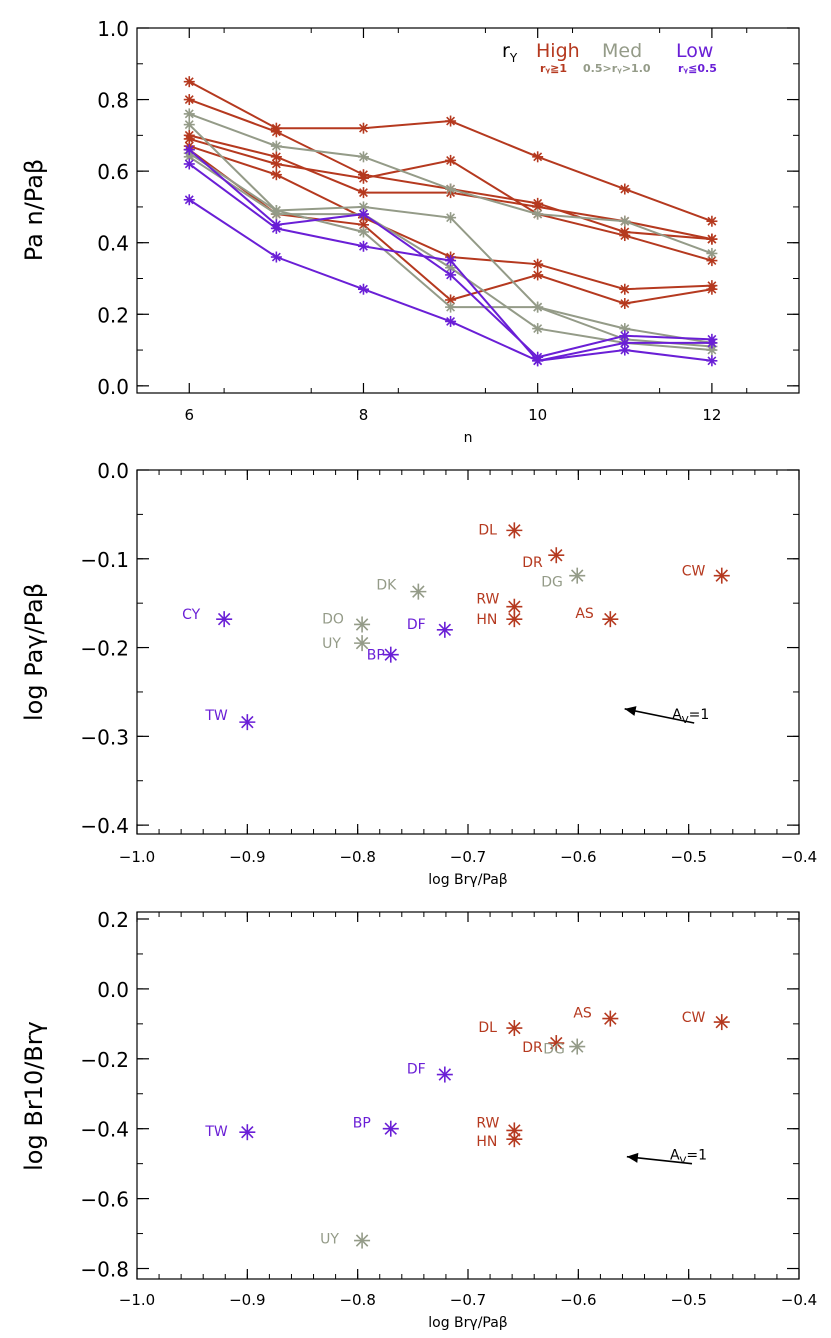 This screenshot has width=831, height=1338. What do you see at coordinates (467, 1127) in the screenshot?
I see `points-layer: AS CW DL DR DG DF BP RW TW HN UY` at bounding box center [467, 1127].